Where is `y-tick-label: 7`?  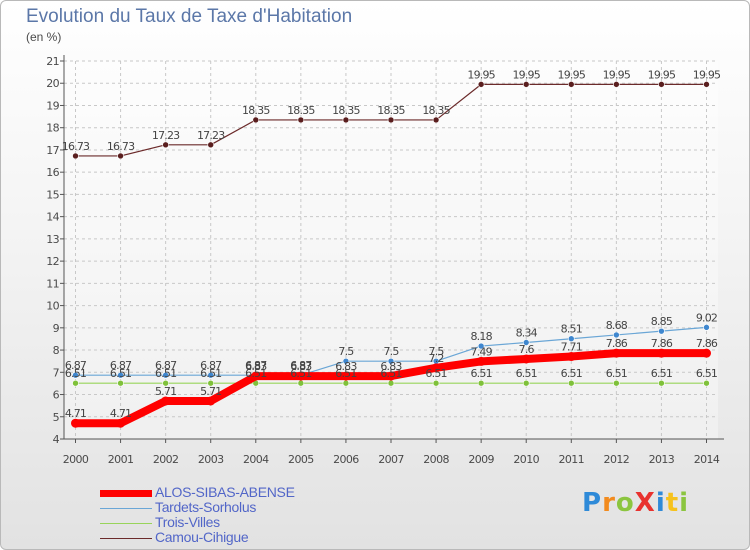
y-tick-label: 7 is located at coordinates (56, 372).